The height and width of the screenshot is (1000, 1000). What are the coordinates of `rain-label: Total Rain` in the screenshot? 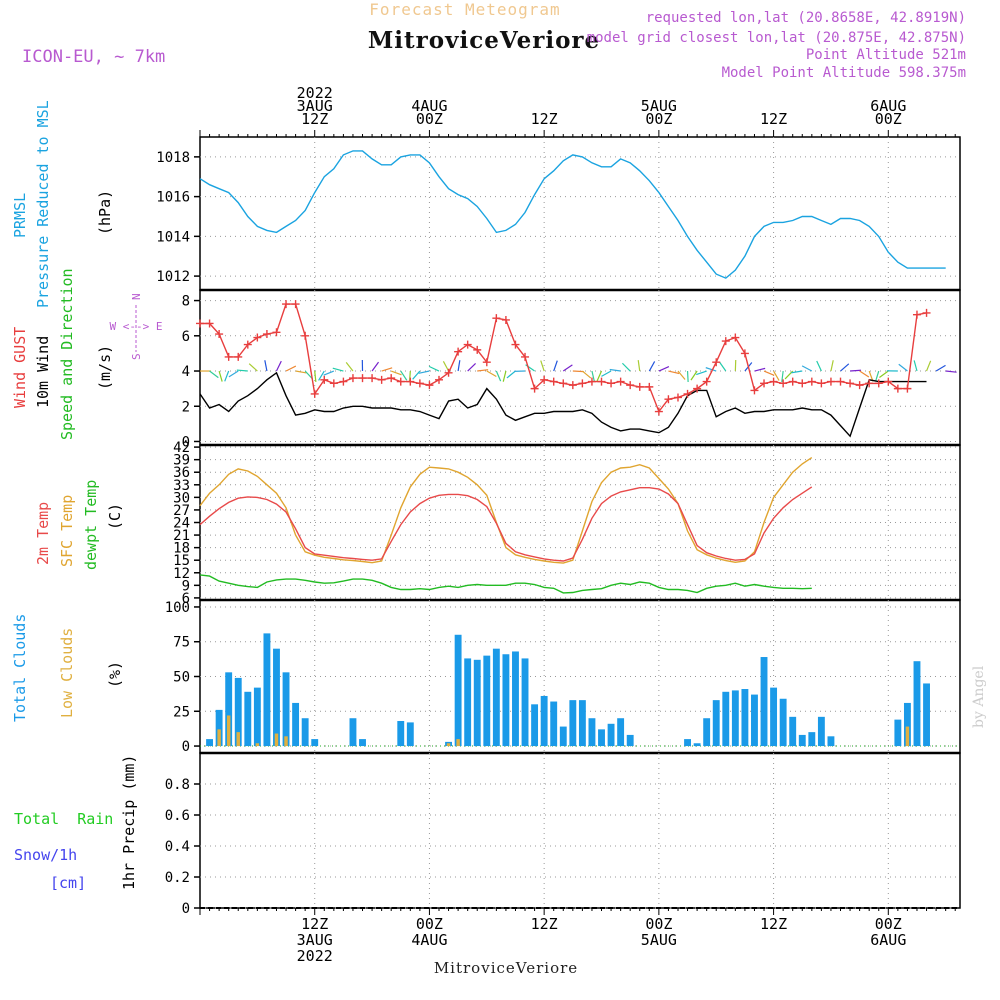 It's located at (63, 819).